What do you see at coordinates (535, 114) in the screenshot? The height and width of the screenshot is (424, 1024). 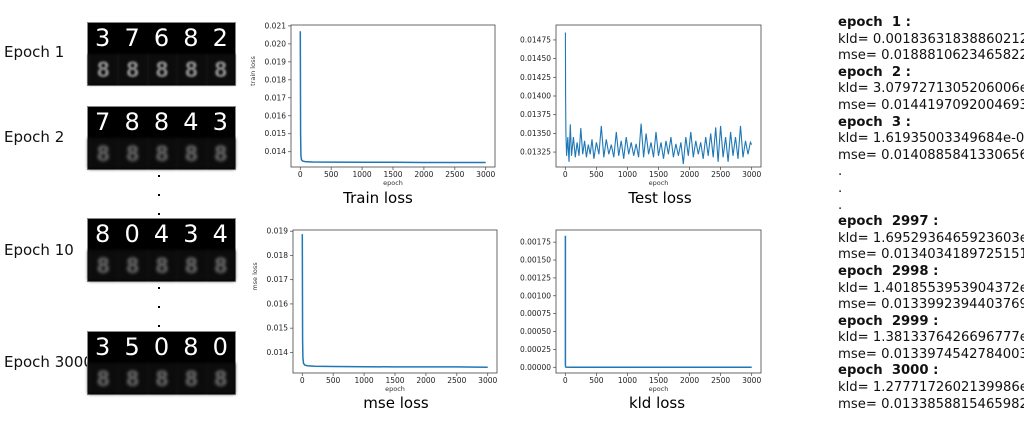 I see `y-tick-label: 0.01375` at bounding box center [535, 114].